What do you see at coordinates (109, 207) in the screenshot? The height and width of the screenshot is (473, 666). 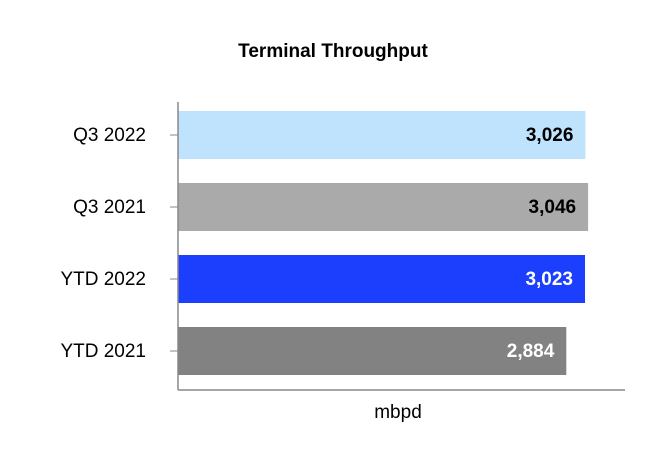 I see `y-tick-label: Q3 2021` at bounding box center [109, 207].